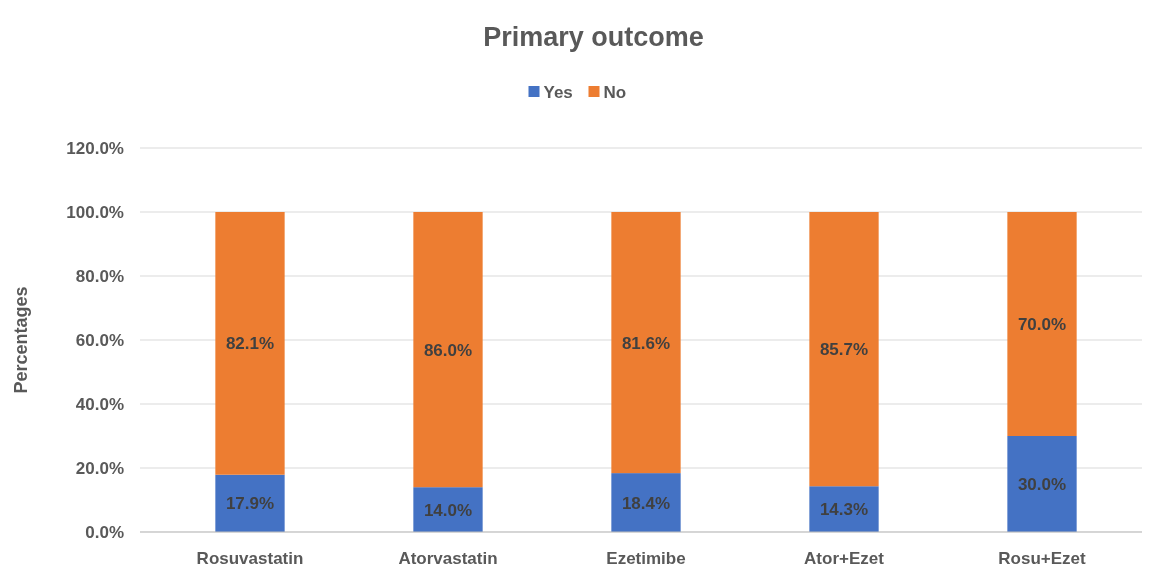  Describe the element at coordinates (615, 92) in the screenshot. I see `legend-label: No` at that location.